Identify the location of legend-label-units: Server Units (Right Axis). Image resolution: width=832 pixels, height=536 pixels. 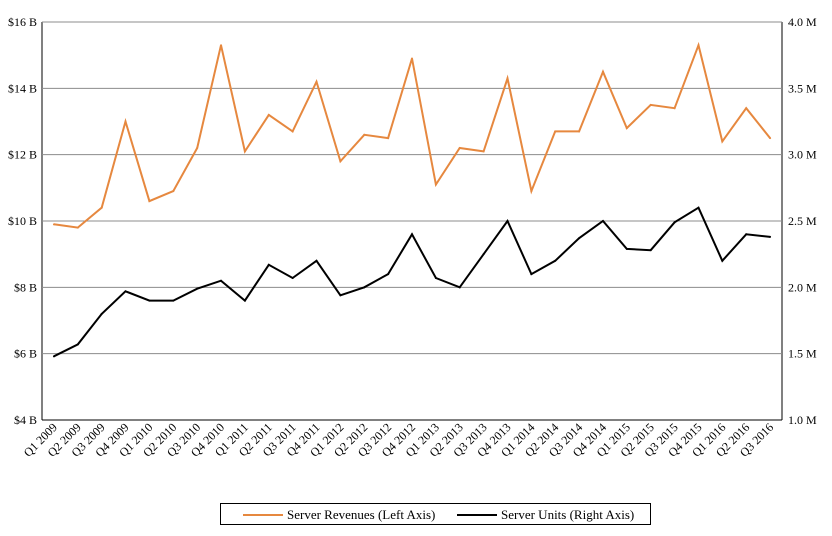
(568, 514).